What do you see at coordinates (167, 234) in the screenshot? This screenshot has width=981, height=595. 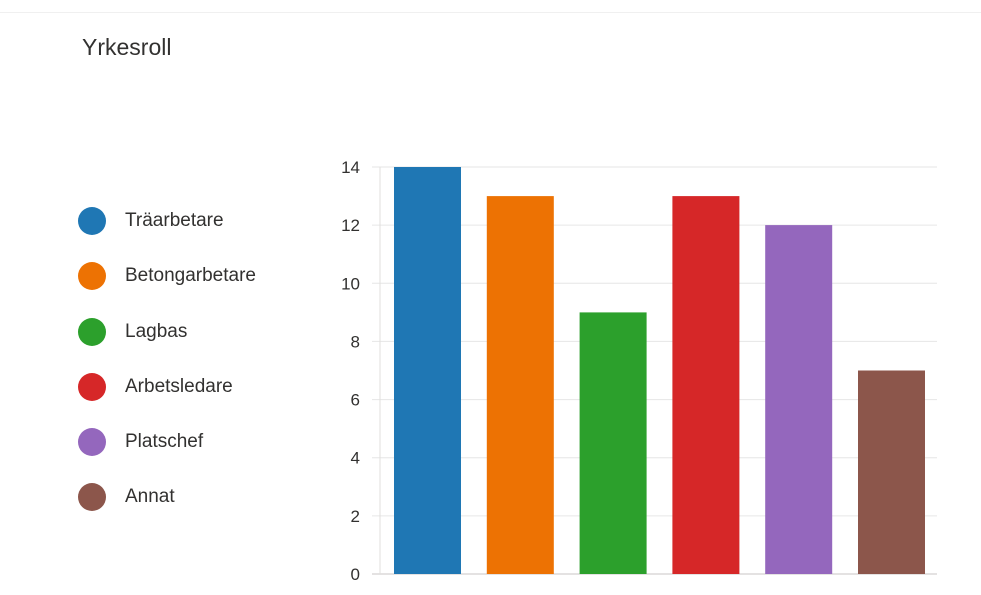 I see `legend-item: Träarbetare` at bounding box center [167, 234].